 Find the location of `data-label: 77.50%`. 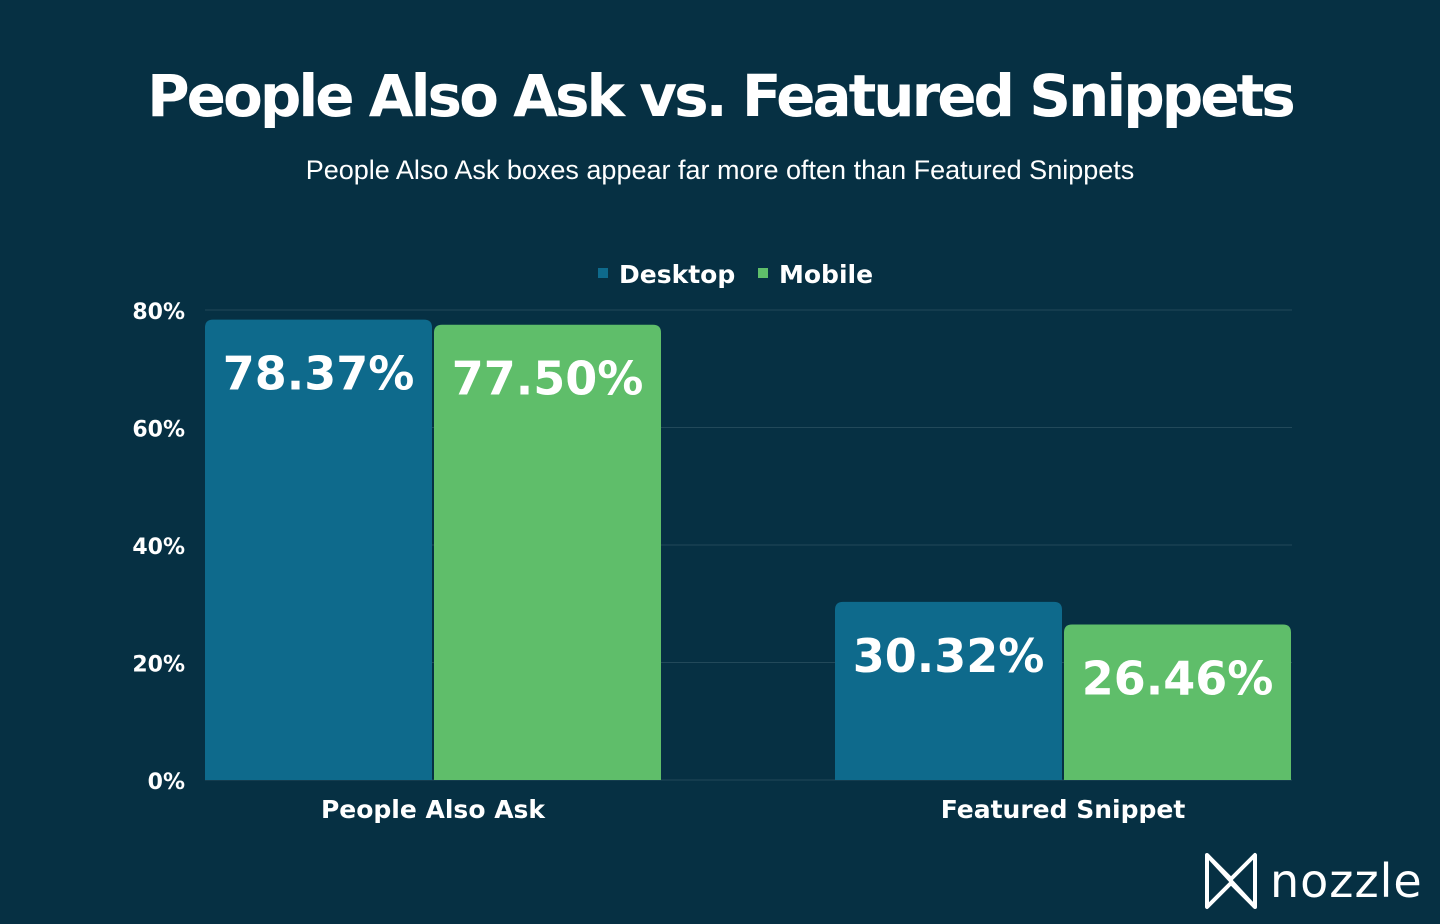

data-label: 77.50% is located at coordinates (548, 379).